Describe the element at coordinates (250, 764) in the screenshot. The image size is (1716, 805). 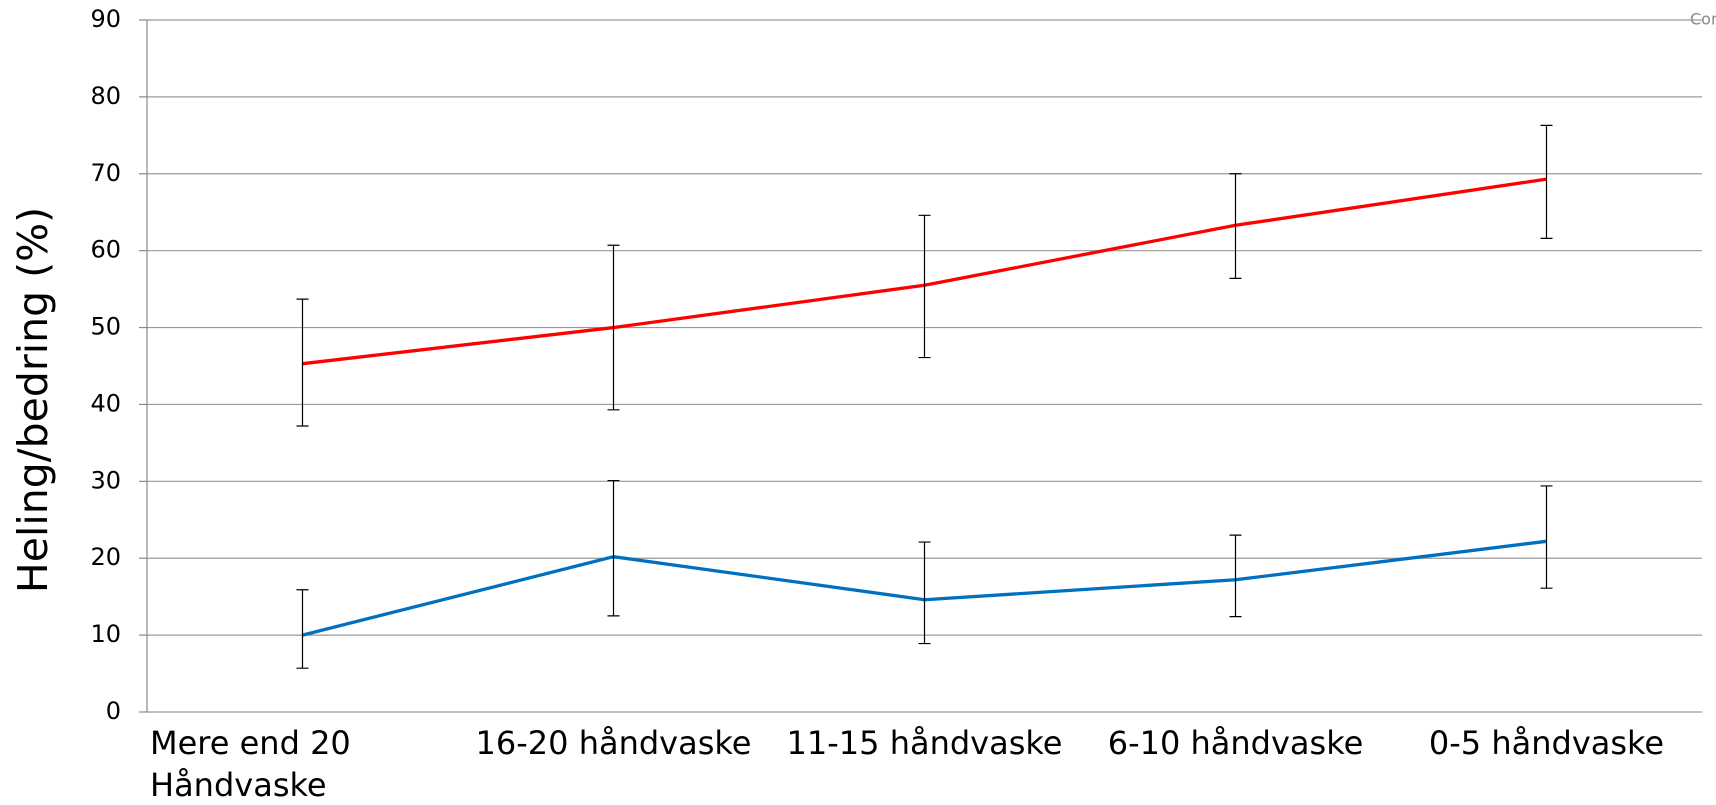
I see `x-tick-label: Mere end 20 Håndvaske` at that location.